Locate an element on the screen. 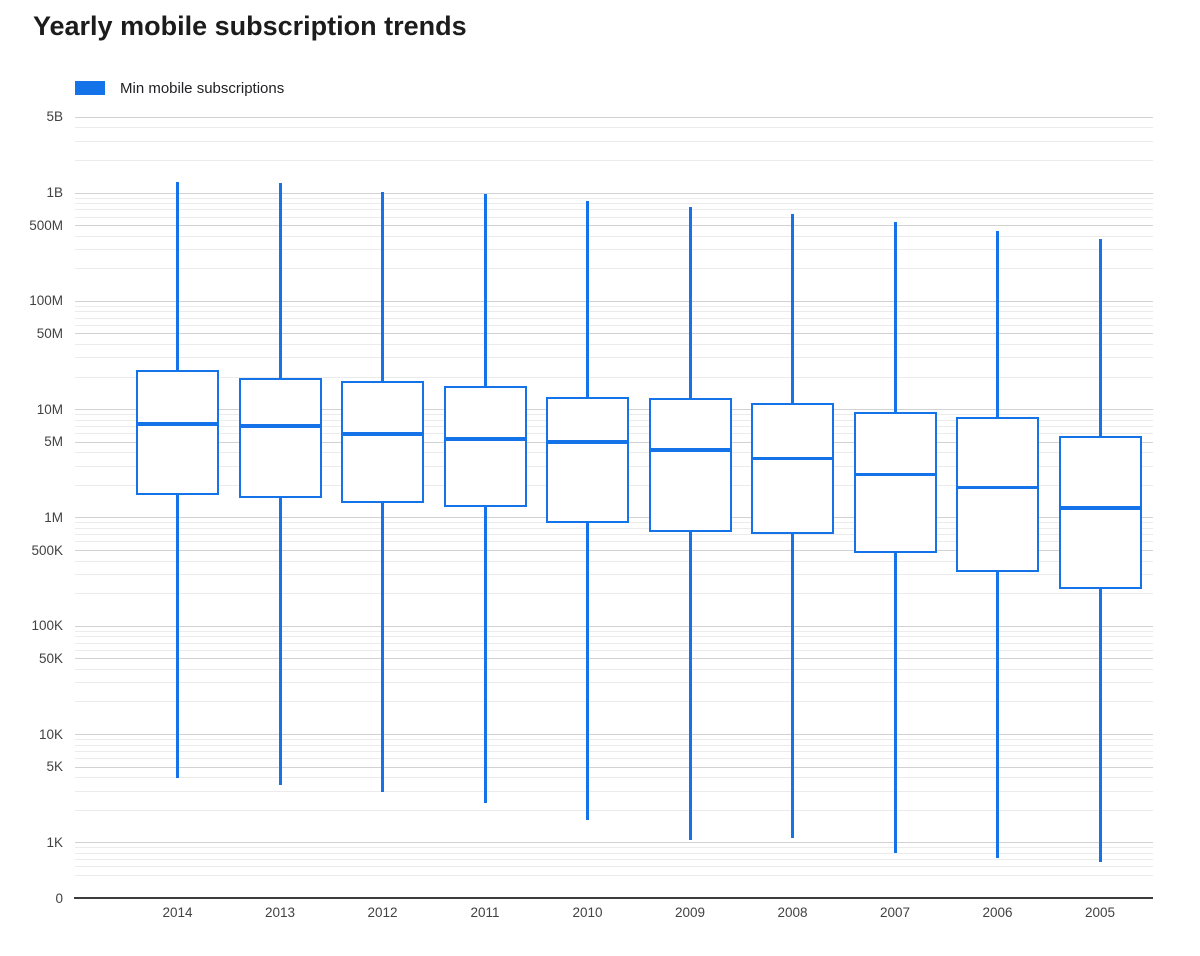  y-tick-label: 500K is located at coordinates (47, 550).